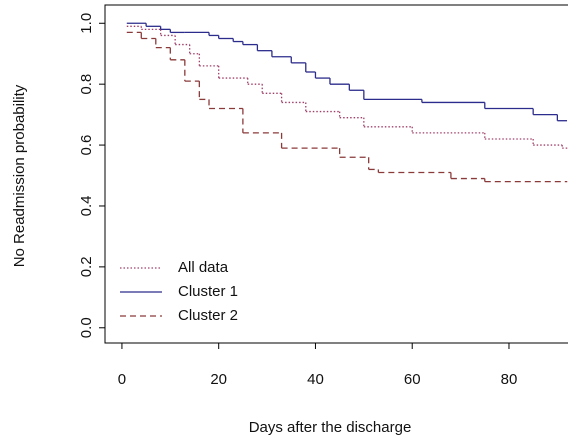  What do you see at coordinates (330, 427) in the screenshot?
I see `x-axis-label: Days after the discharge` at bounding box center [330, 427].